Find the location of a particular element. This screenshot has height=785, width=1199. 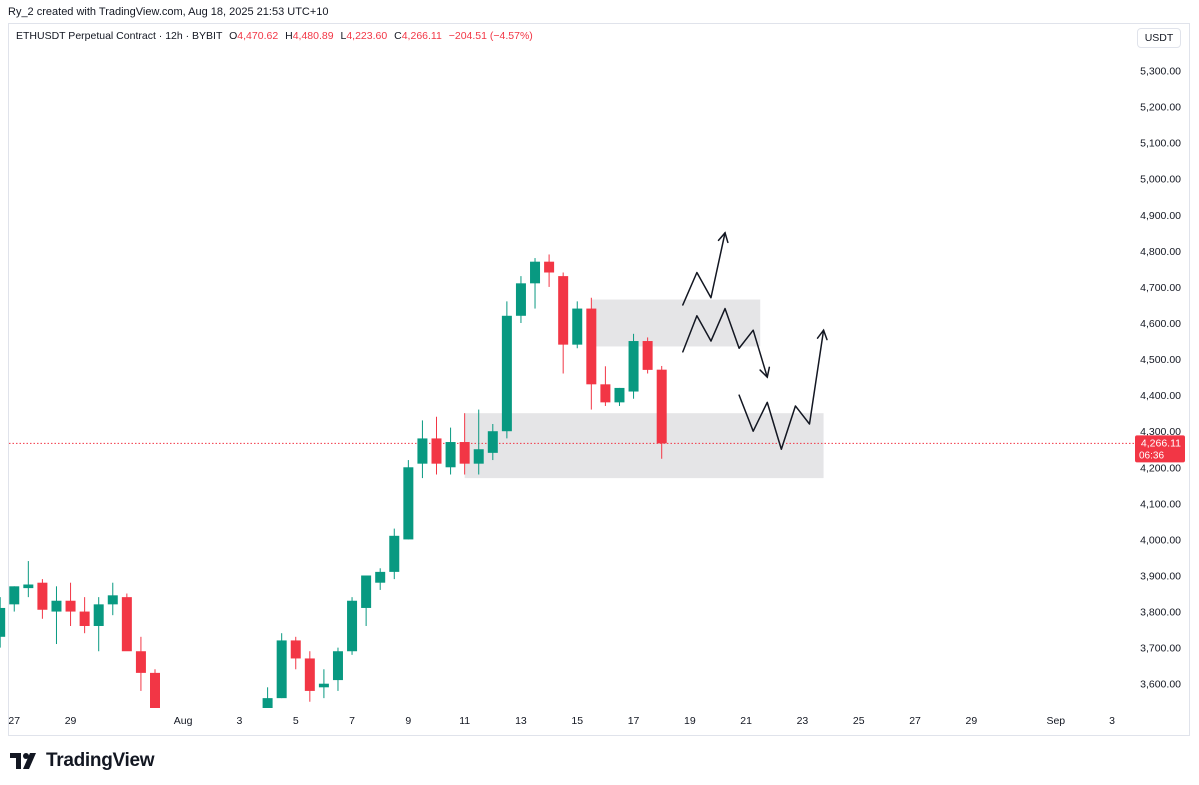

x-axis-tick-label: 25 is located at coordinates (859, 721).